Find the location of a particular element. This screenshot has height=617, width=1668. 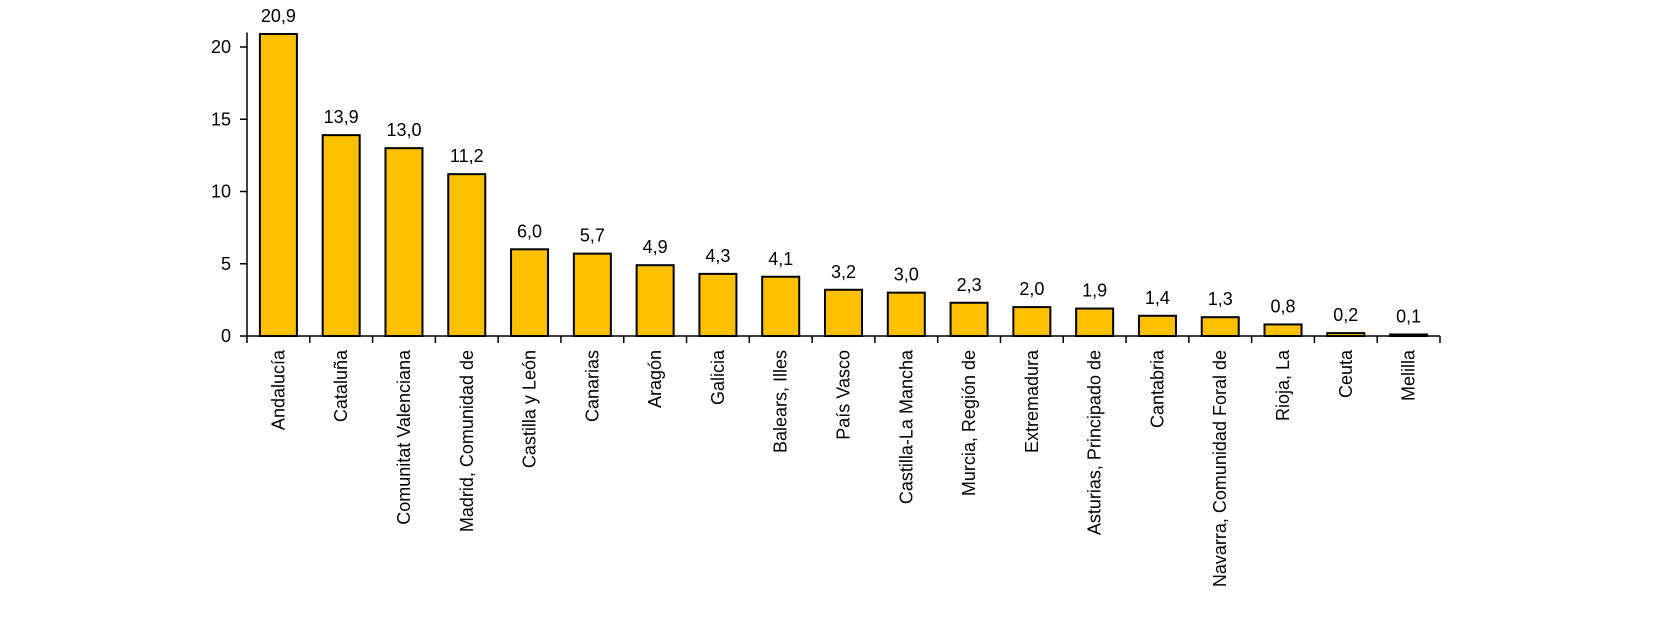

category-label: Navarra, Comunidad Foral de is located at coordinates (1220, 468).